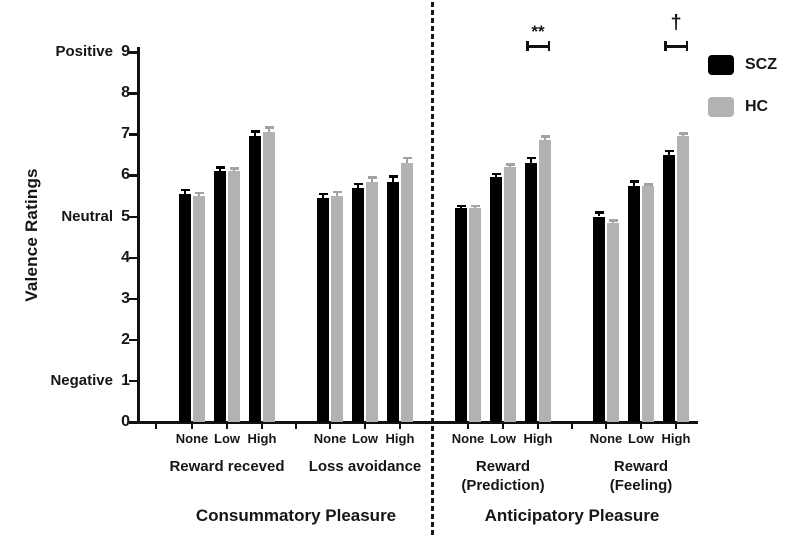 The height and width of the screenshot is (560, 799). I want to click on significance-marker: **, so click(538, 31).